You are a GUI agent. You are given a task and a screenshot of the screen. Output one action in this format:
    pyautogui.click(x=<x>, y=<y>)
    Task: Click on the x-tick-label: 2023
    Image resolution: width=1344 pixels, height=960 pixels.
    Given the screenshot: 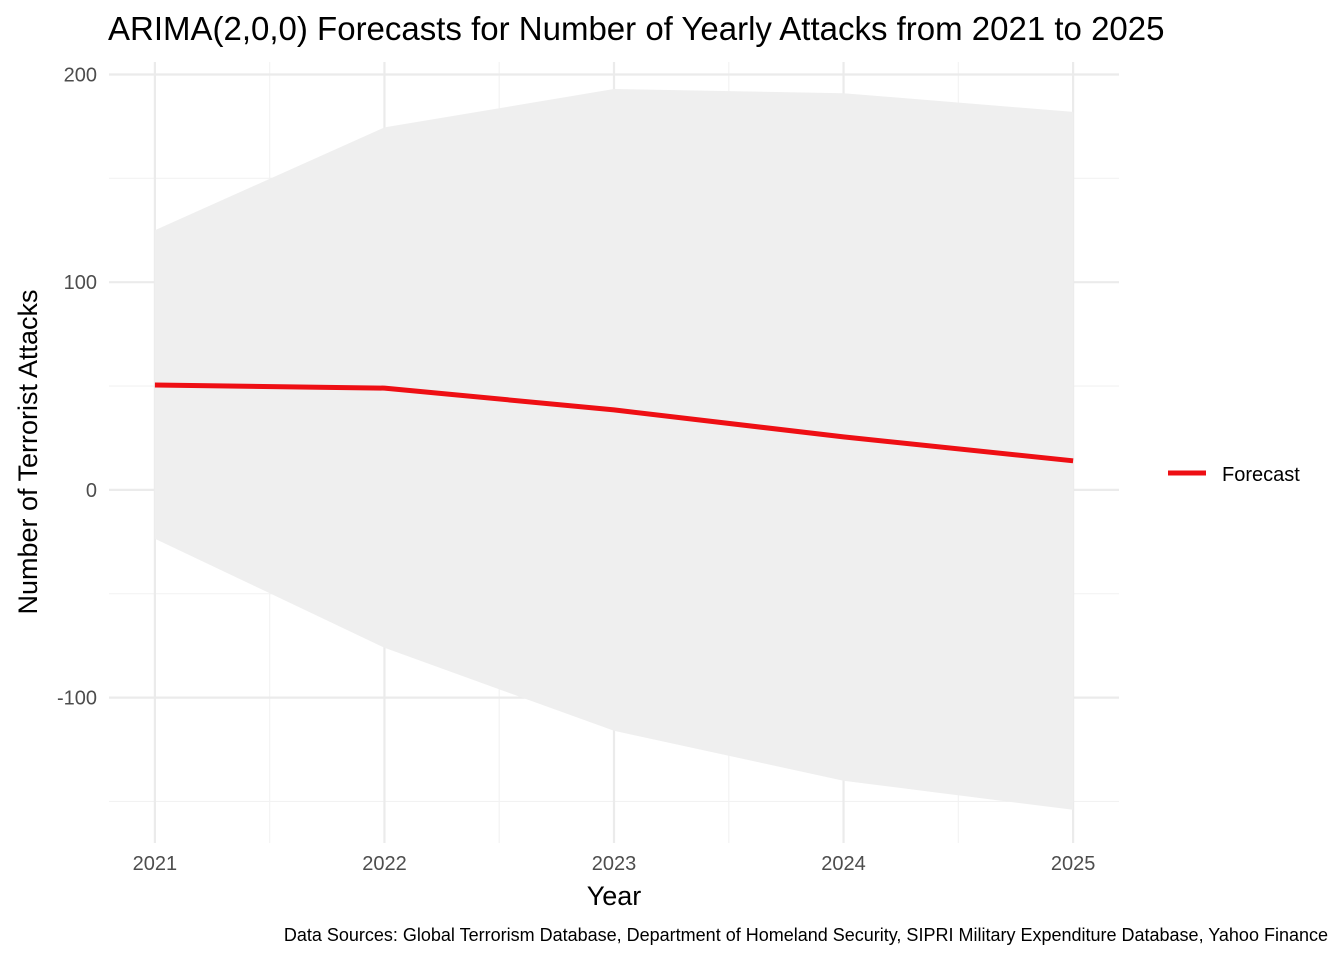 What is the action you would take?
    pyautogui.click(x=614, y=864)
    